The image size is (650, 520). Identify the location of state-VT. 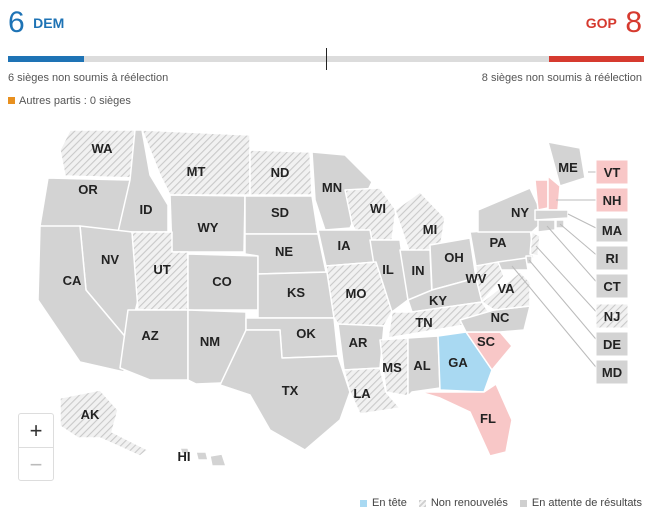
(541, 195).